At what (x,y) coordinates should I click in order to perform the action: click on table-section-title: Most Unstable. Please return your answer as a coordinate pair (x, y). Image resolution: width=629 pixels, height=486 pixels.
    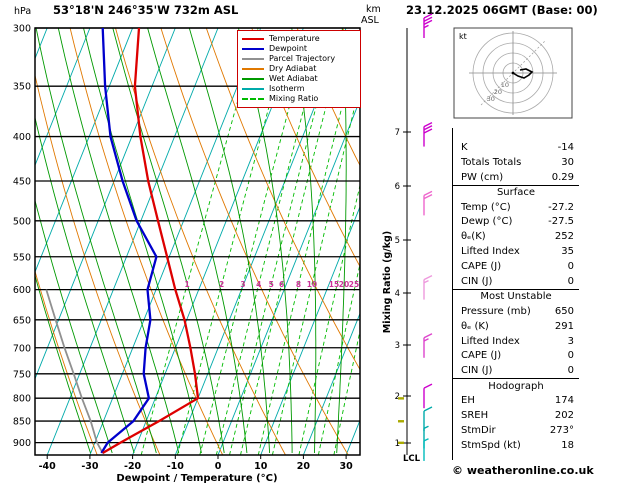
    Looking at the image, I should click on (516, 296).